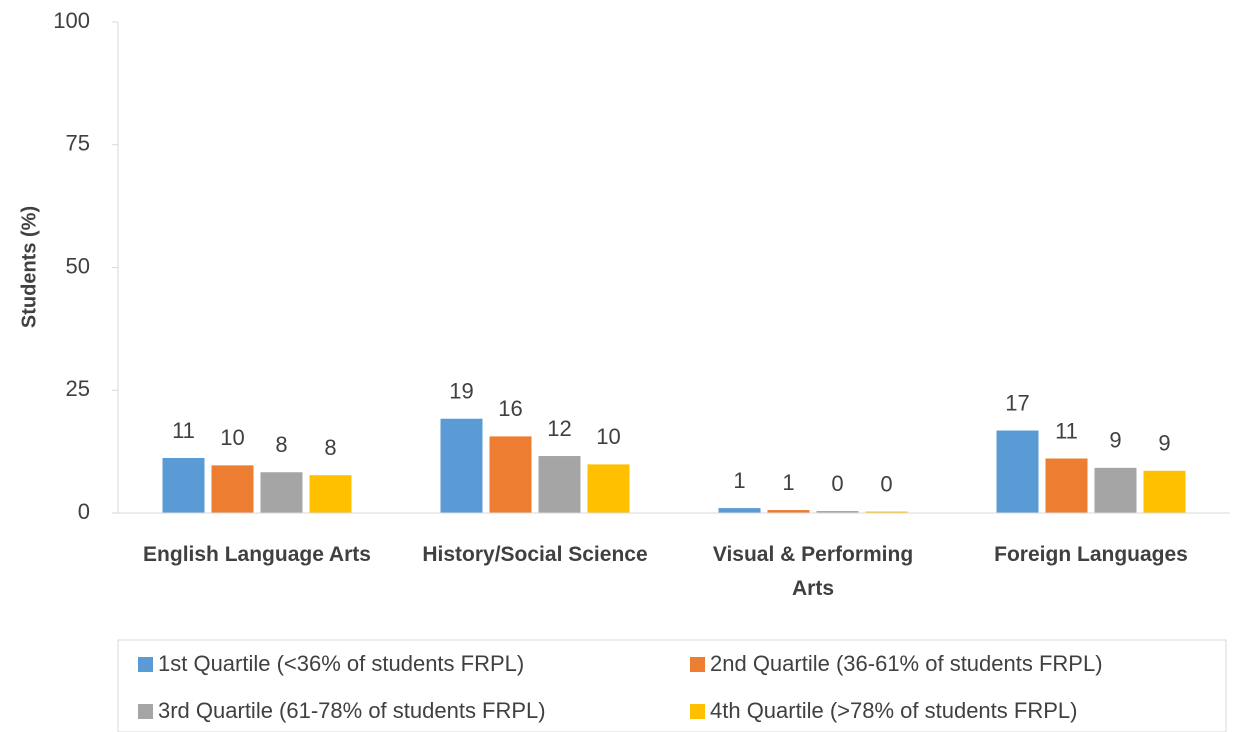 The width and height of the screenshot is (1238, 732). I want to click on legend-label: 4th Quartile (>78% of students FRPL), so click(893, 710).